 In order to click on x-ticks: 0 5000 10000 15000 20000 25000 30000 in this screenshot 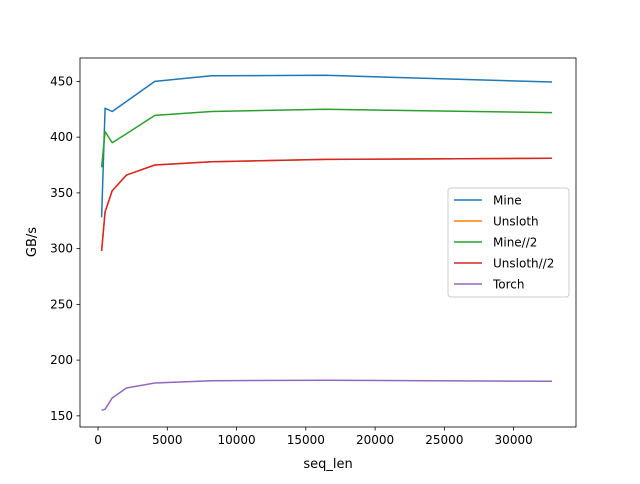, I will do `click(313, 437)`.